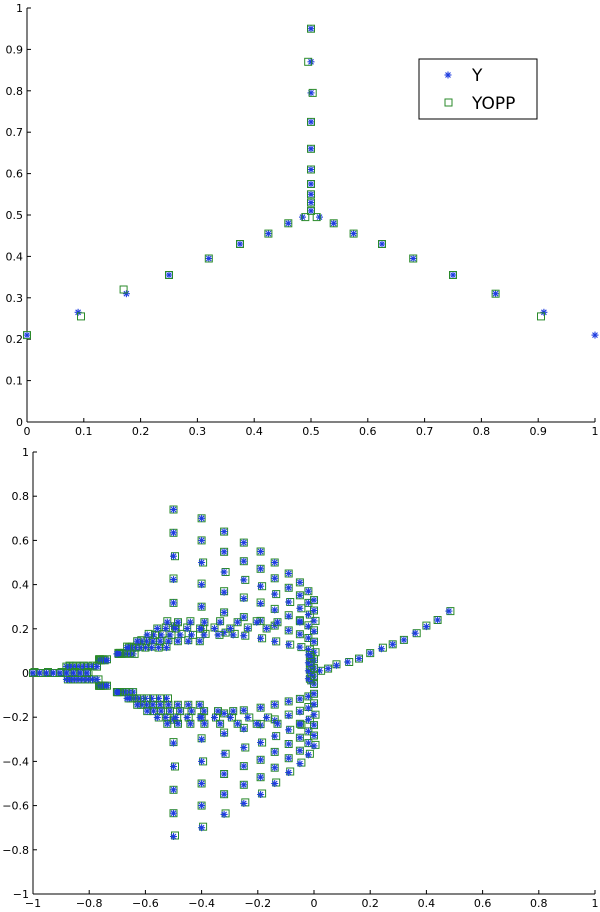  I want to click on y-tick-label: 0.8, so click(15, 91).